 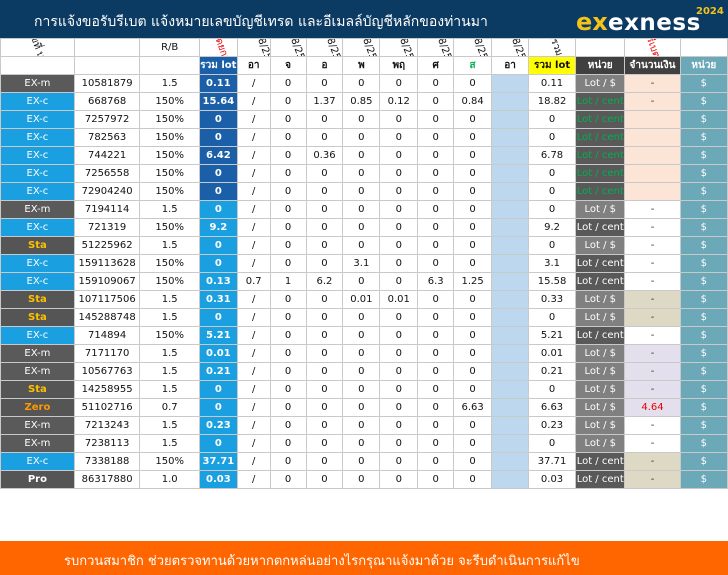 I want to click on account-number: 7256558, so click(x=107, y=173).